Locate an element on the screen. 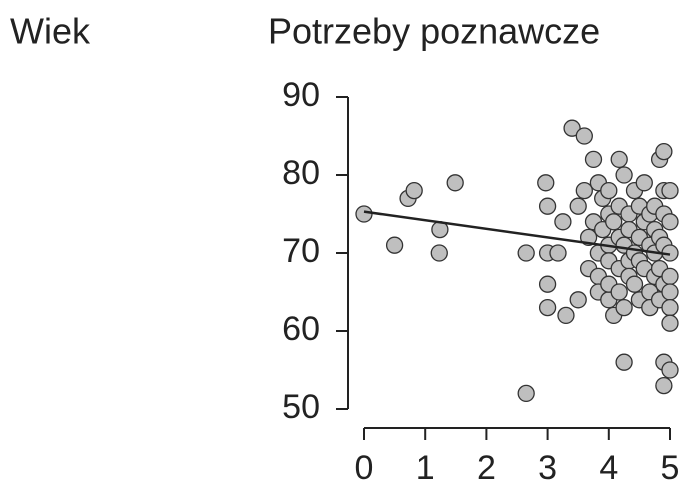 Image resolution: width=688 pixels, height=490 pixels. y-tick-label: 60 is located at coordinates (301, 329).